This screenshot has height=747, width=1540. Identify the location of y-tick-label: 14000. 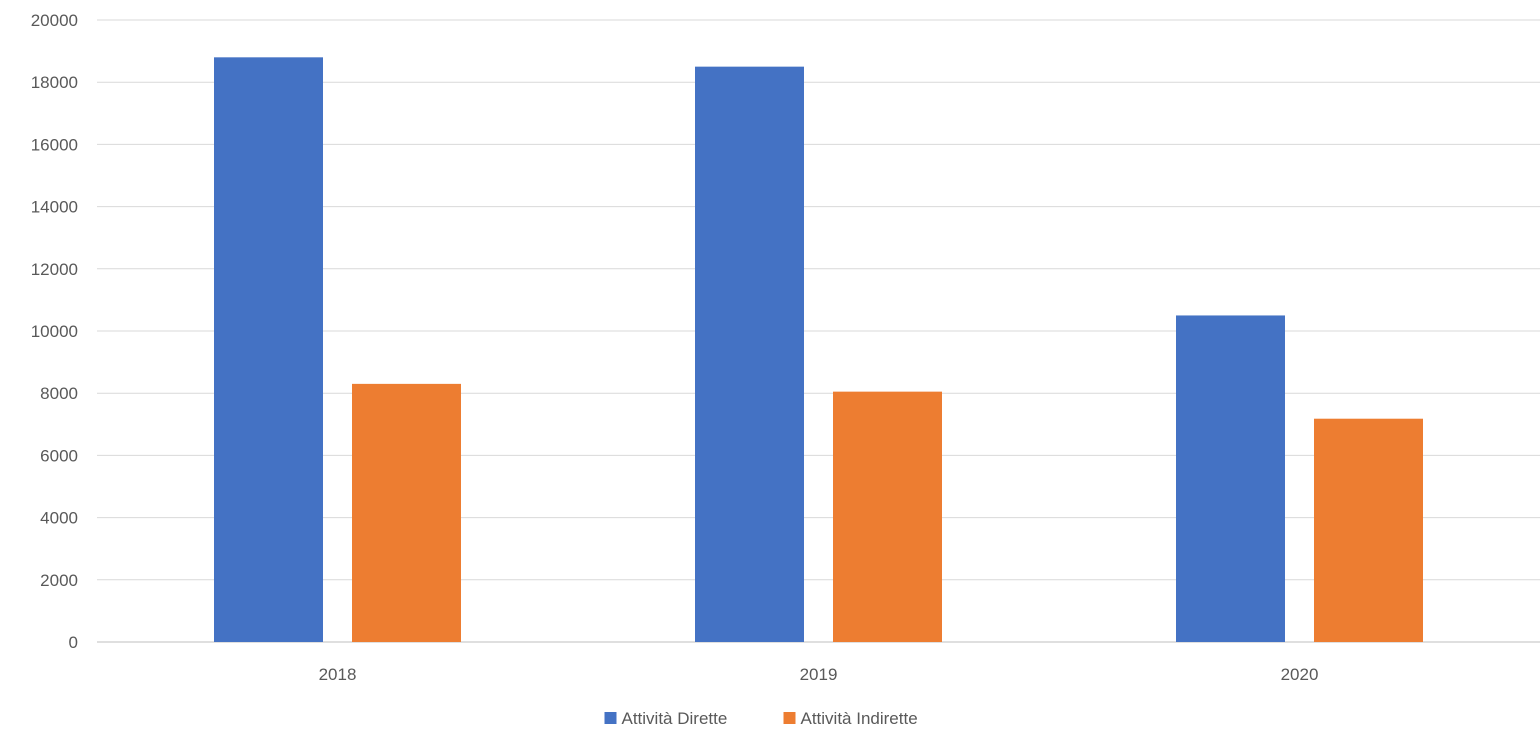
(54, 207).